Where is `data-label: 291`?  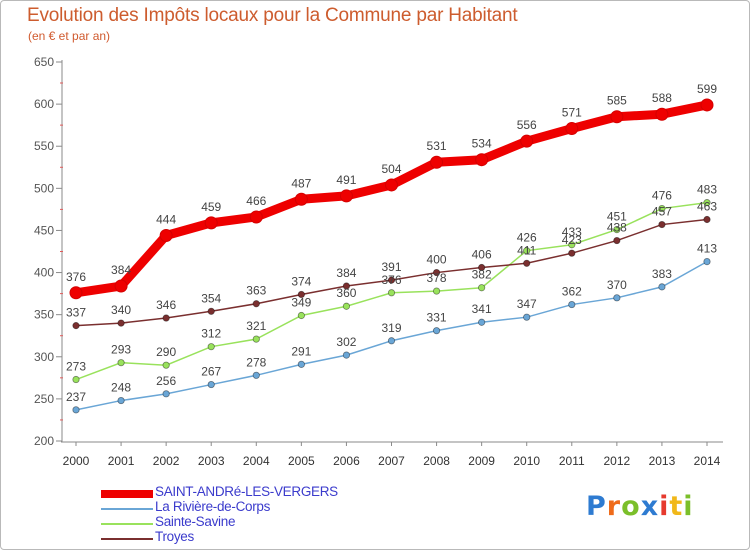
data-label: 291 is located at coordinates (301, 351).